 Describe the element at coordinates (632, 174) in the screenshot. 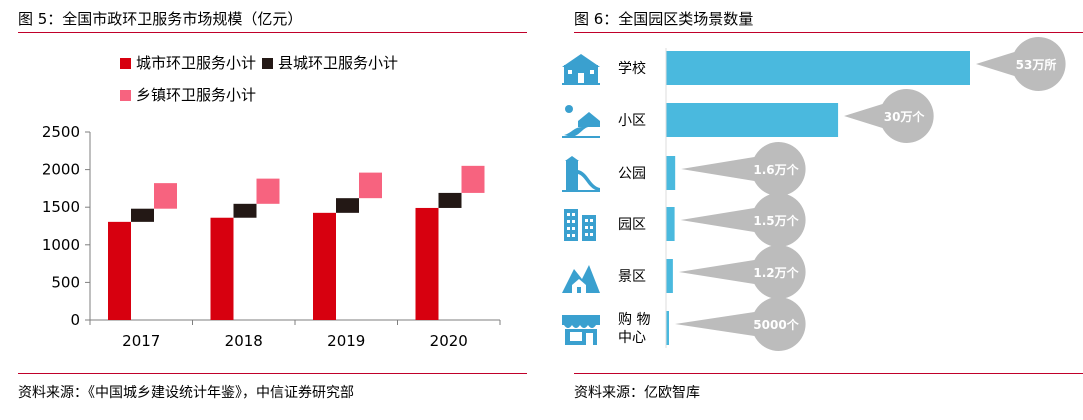

I see `category-label-3: 公园` at that location.